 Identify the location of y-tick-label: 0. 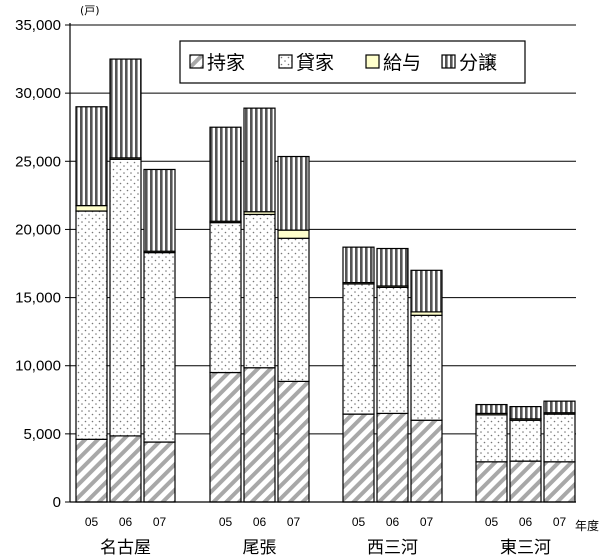
(57, 502).